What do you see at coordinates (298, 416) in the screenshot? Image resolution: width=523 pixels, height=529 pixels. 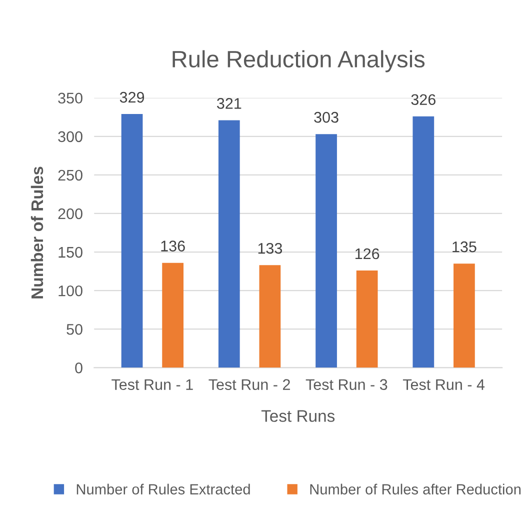 I see `x-axis-title: Test Runs` at bounding box center [298, 416].